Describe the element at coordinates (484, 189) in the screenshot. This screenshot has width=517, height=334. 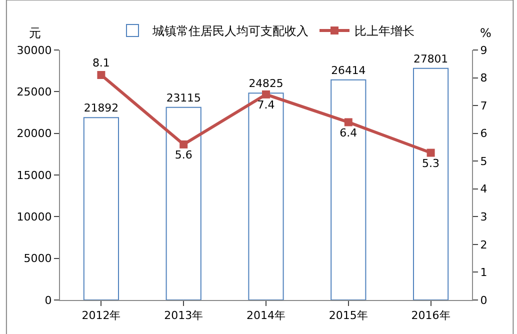
I see `y2-tick-label: 4` at that location.